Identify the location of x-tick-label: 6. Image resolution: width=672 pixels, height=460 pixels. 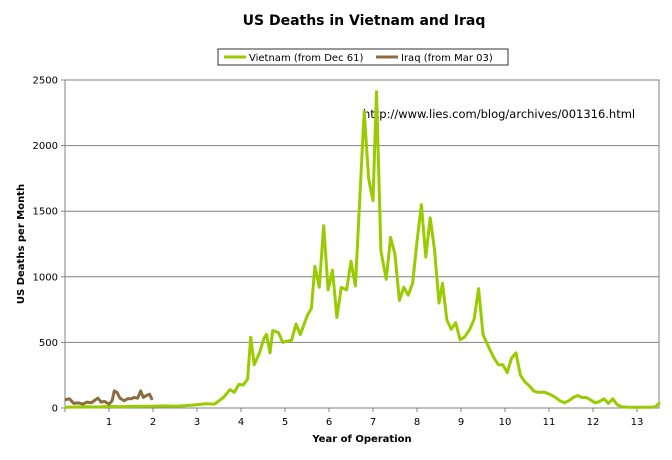
(329, 422).